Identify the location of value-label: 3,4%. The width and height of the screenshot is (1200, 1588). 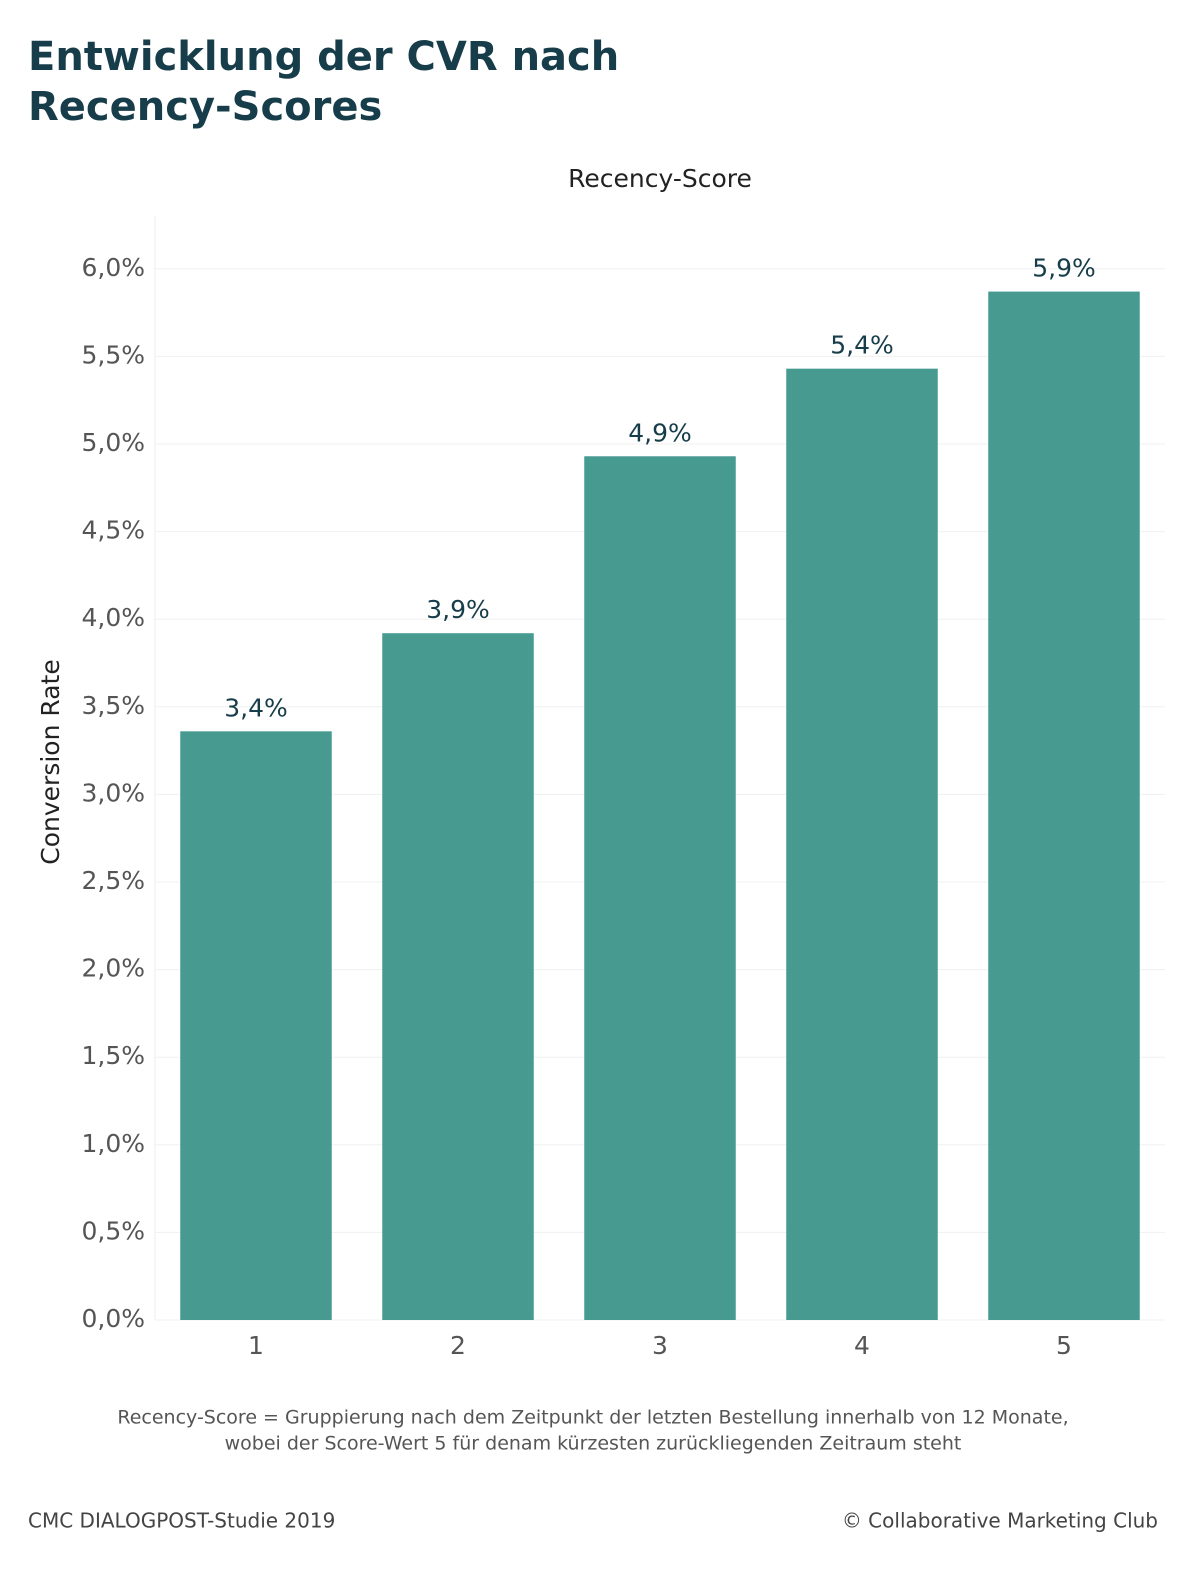
(256, 707).